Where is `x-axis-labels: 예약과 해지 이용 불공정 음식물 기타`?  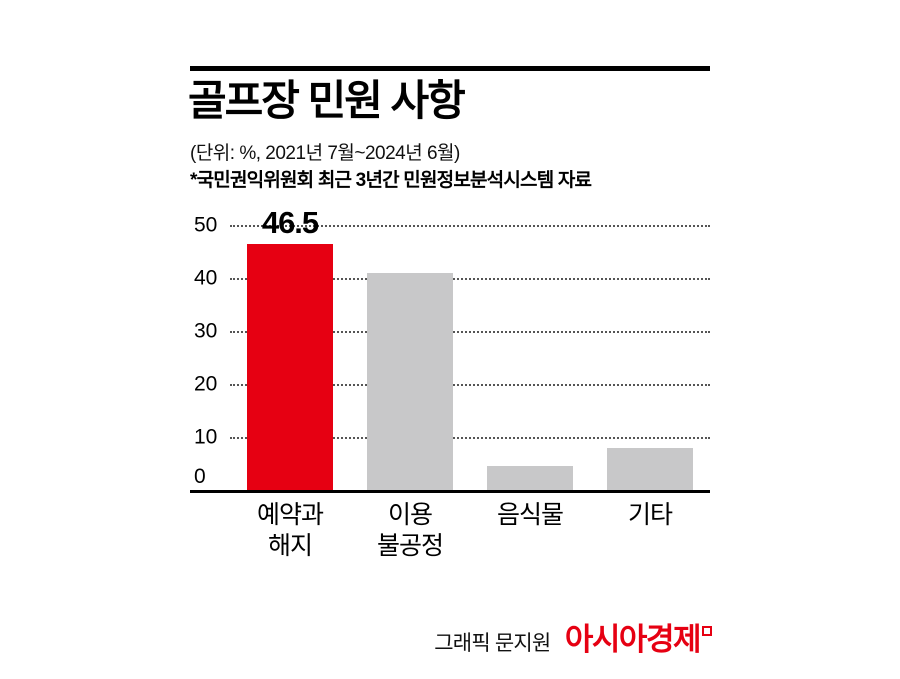
x-axis-labels: 예약과 해지 이용 불공정 음식물 기타 is located at coordinates (470, 531).